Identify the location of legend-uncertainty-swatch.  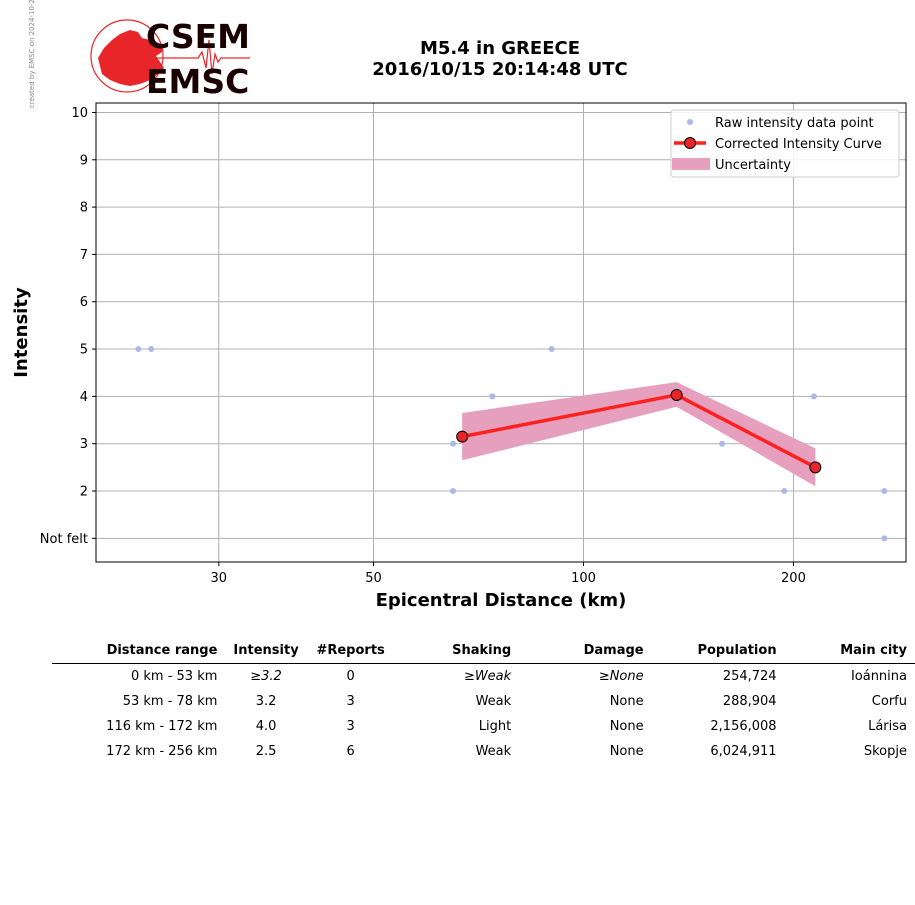
(691, 164).